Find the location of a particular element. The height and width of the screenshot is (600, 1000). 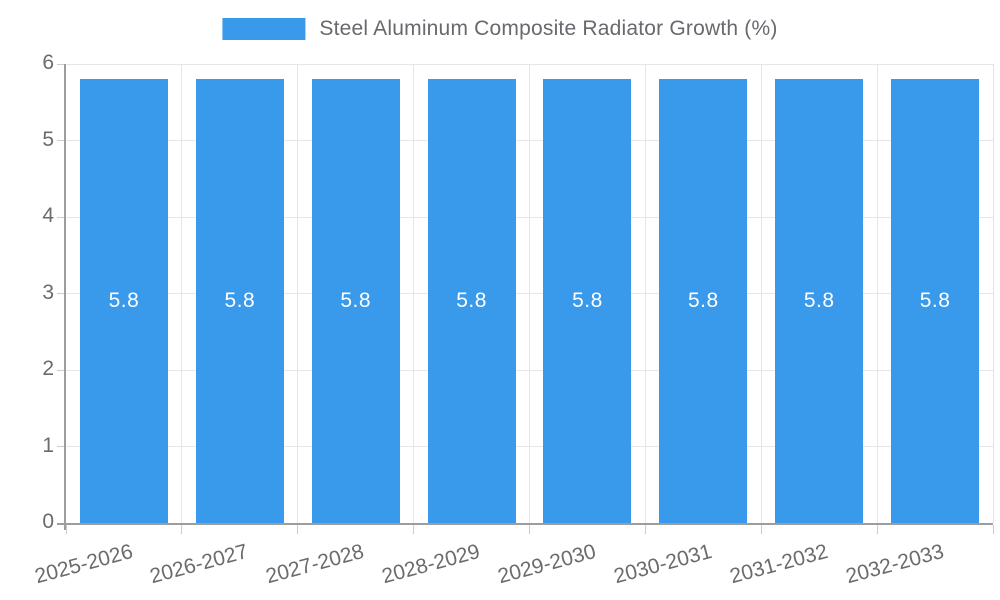

y-tick-label: 4 is located at coordinates (48, 215).